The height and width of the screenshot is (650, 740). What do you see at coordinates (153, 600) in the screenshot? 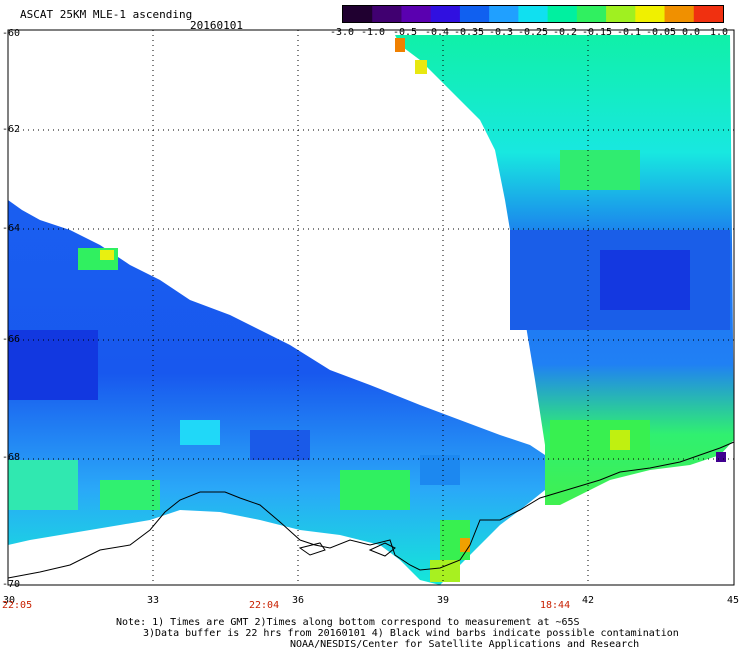
I see `lon-tick-label: 33` at bounding box center [153, 600].